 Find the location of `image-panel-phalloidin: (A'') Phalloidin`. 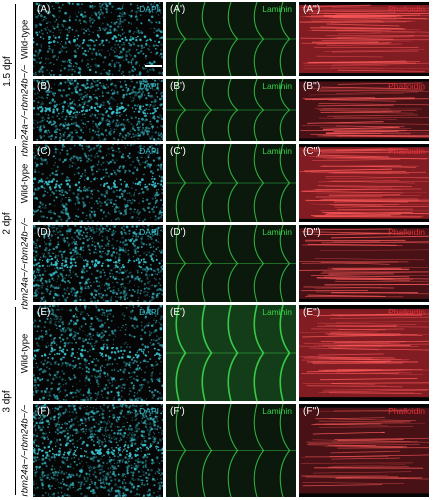

image-panel-phalloidin: (A'') Phalloidin is located at coordinates (364, 39).